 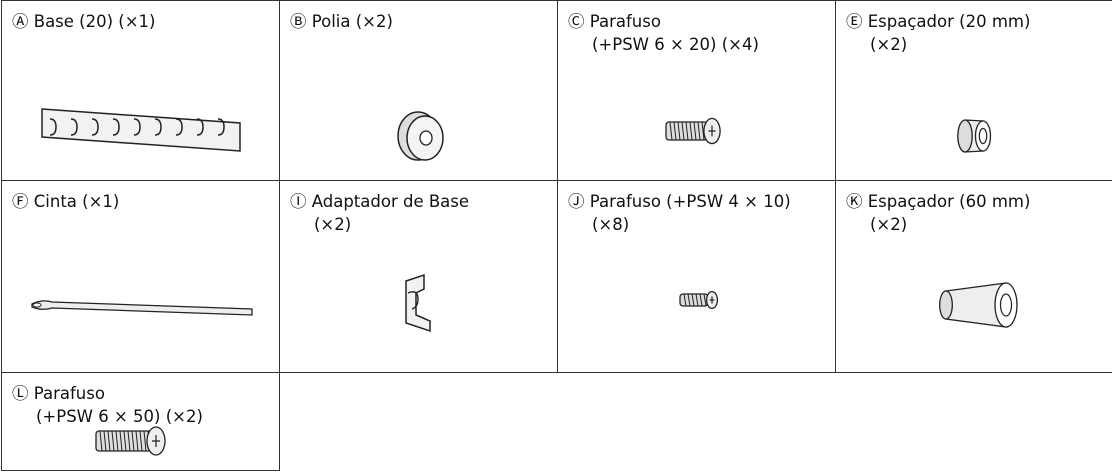 What do you see at coordinates (390, 201) in the screenshot?
I see `part-name: Adaptador de Base` at bounding box center [390, 201].